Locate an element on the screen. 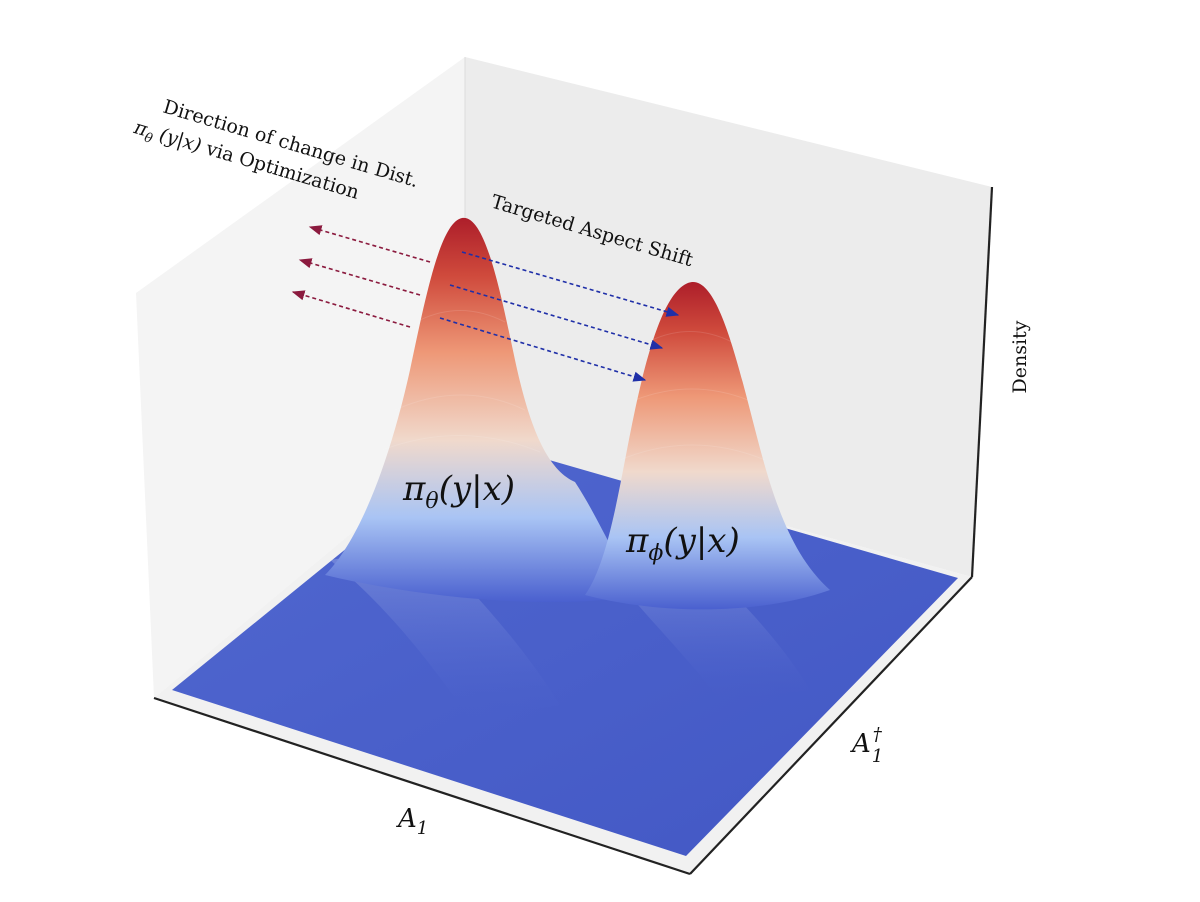 The width and height of the screenshot is (1200, 902). z-axis-line is located at coordinates (982, 382).